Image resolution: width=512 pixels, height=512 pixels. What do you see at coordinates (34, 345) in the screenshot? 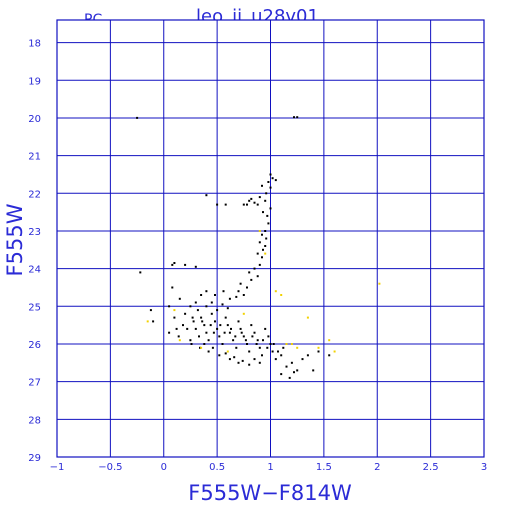
I see `y-tick-label: 26` at bounding box center [34, 345].